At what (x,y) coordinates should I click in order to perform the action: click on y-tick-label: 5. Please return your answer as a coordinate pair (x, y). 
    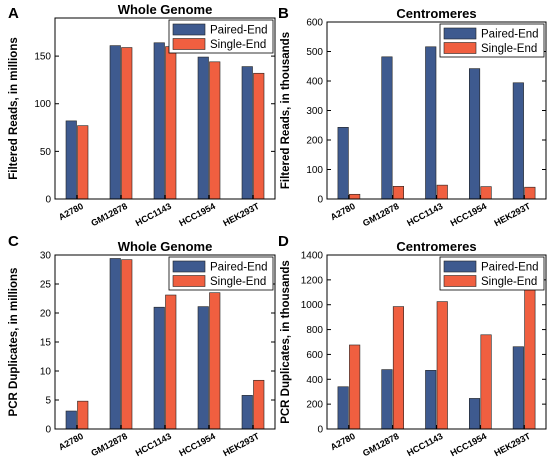
    Looking at the image, I should click on (48, 401).